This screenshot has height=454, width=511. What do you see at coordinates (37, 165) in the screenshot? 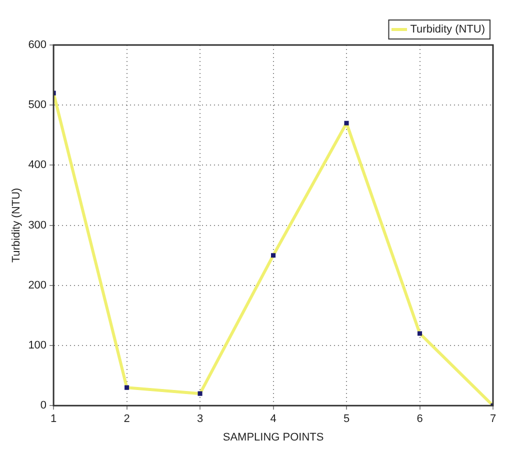
I see `y-tick-label: 400` at bounding box center [37, 165].